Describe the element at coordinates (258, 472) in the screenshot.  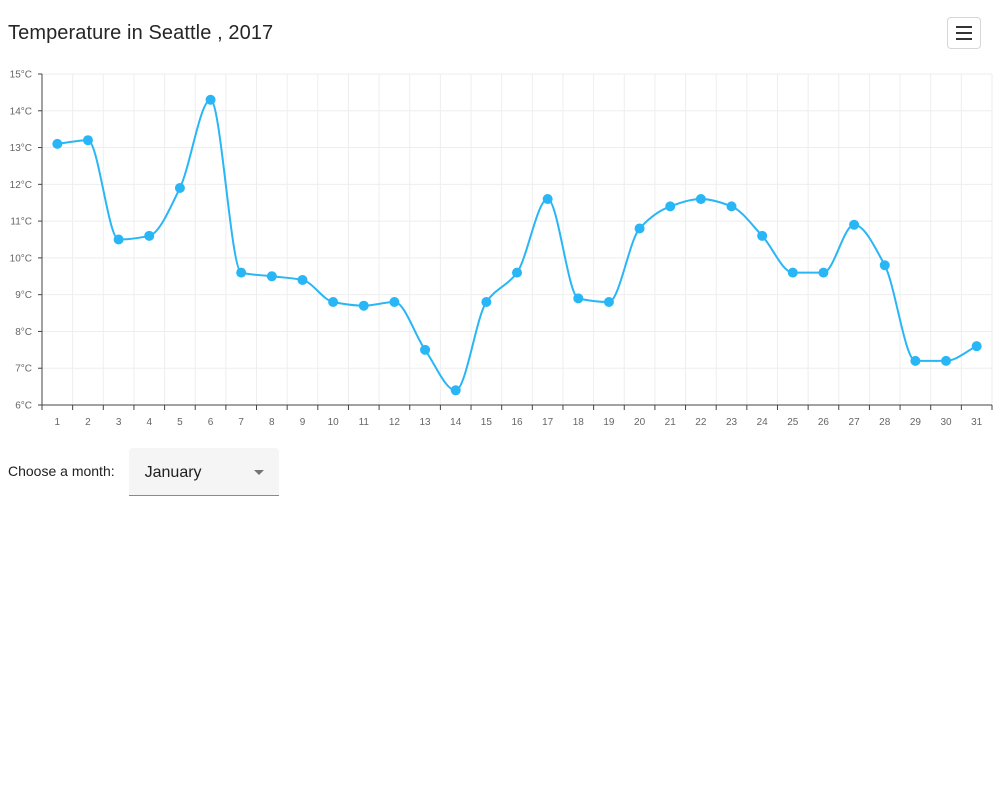
I see `chevron-down-icon` at that location.